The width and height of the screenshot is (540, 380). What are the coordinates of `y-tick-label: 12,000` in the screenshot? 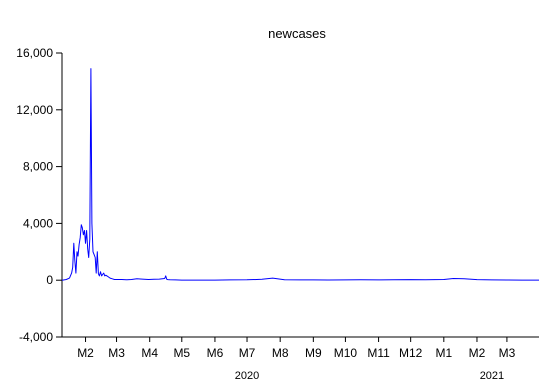 It's located at (34, 110).